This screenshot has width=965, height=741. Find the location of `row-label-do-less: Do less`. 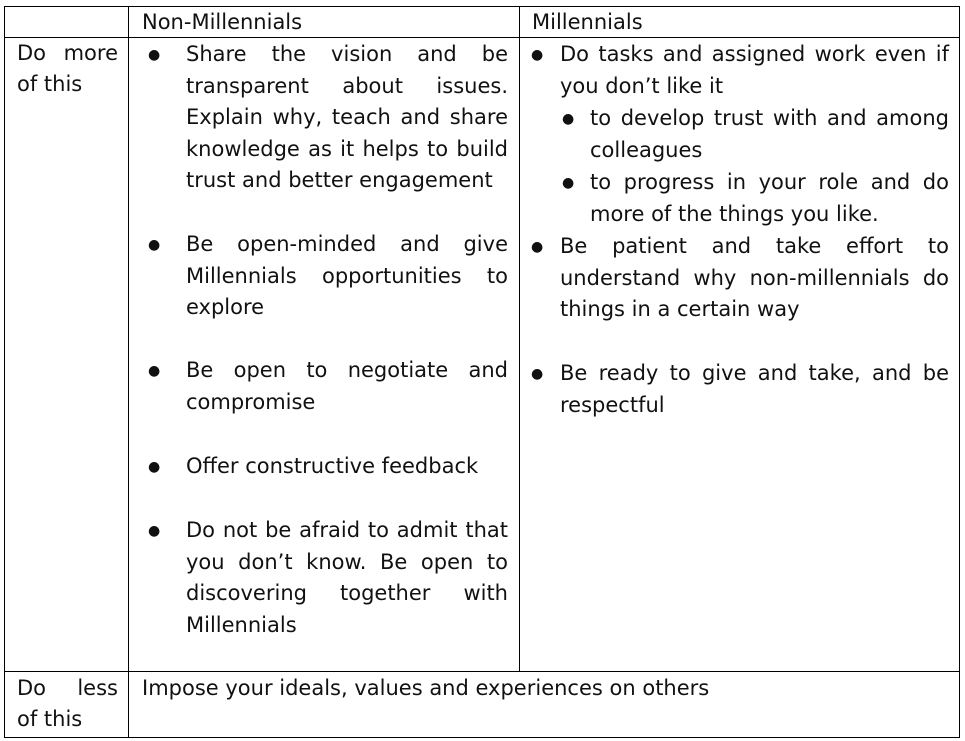

row-label-do-less: Do less is located at coordinates (67, 688).